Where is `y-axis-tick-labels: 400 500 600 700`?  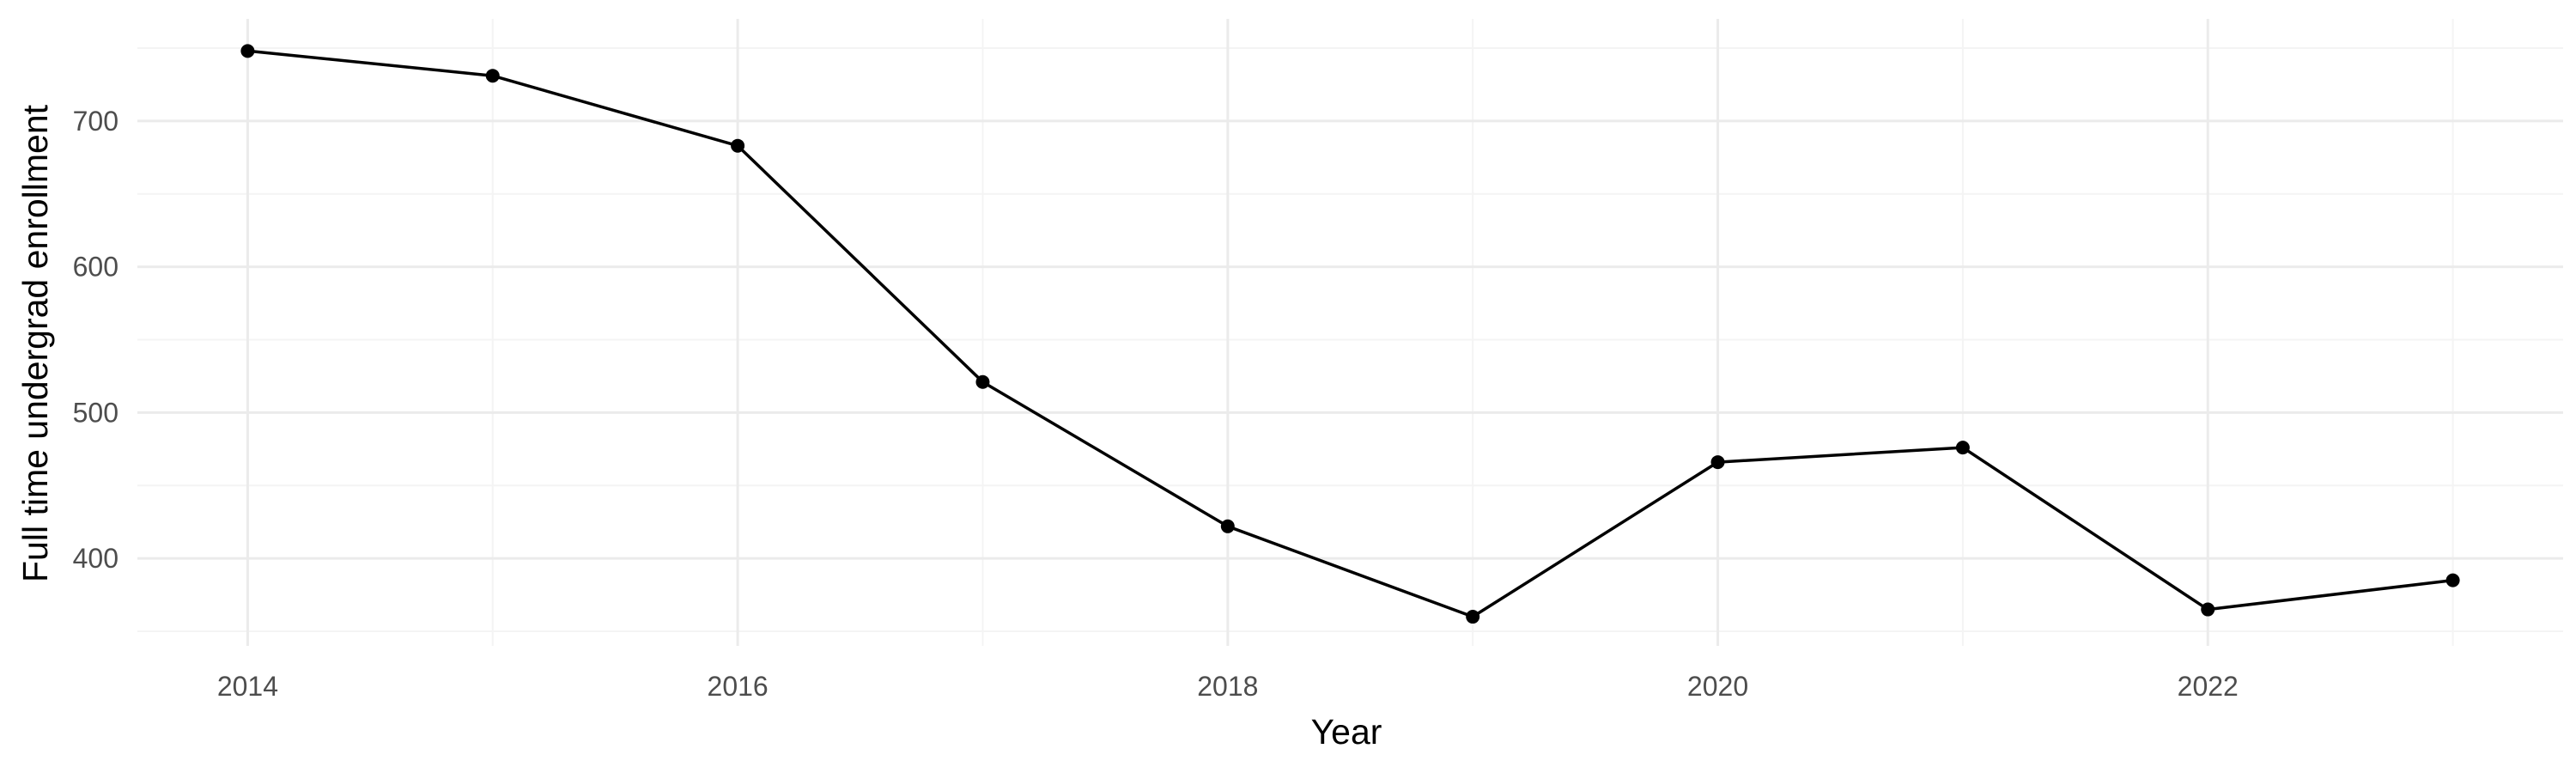
y-axis-tick-labels: 400 500 600 700 is located at coordinates (96, 340).